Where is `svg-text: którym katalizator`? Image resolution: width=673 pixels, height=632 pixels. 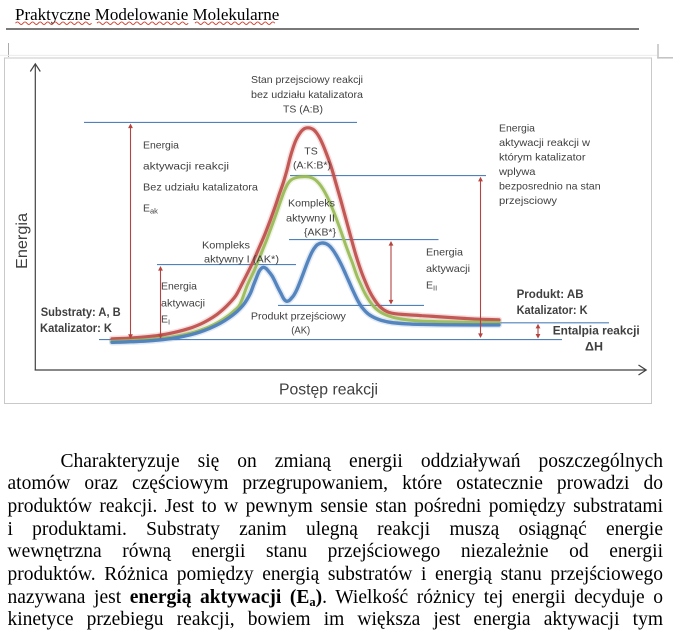
svg-text: którym katalizator is located at coordinates (542, 157).